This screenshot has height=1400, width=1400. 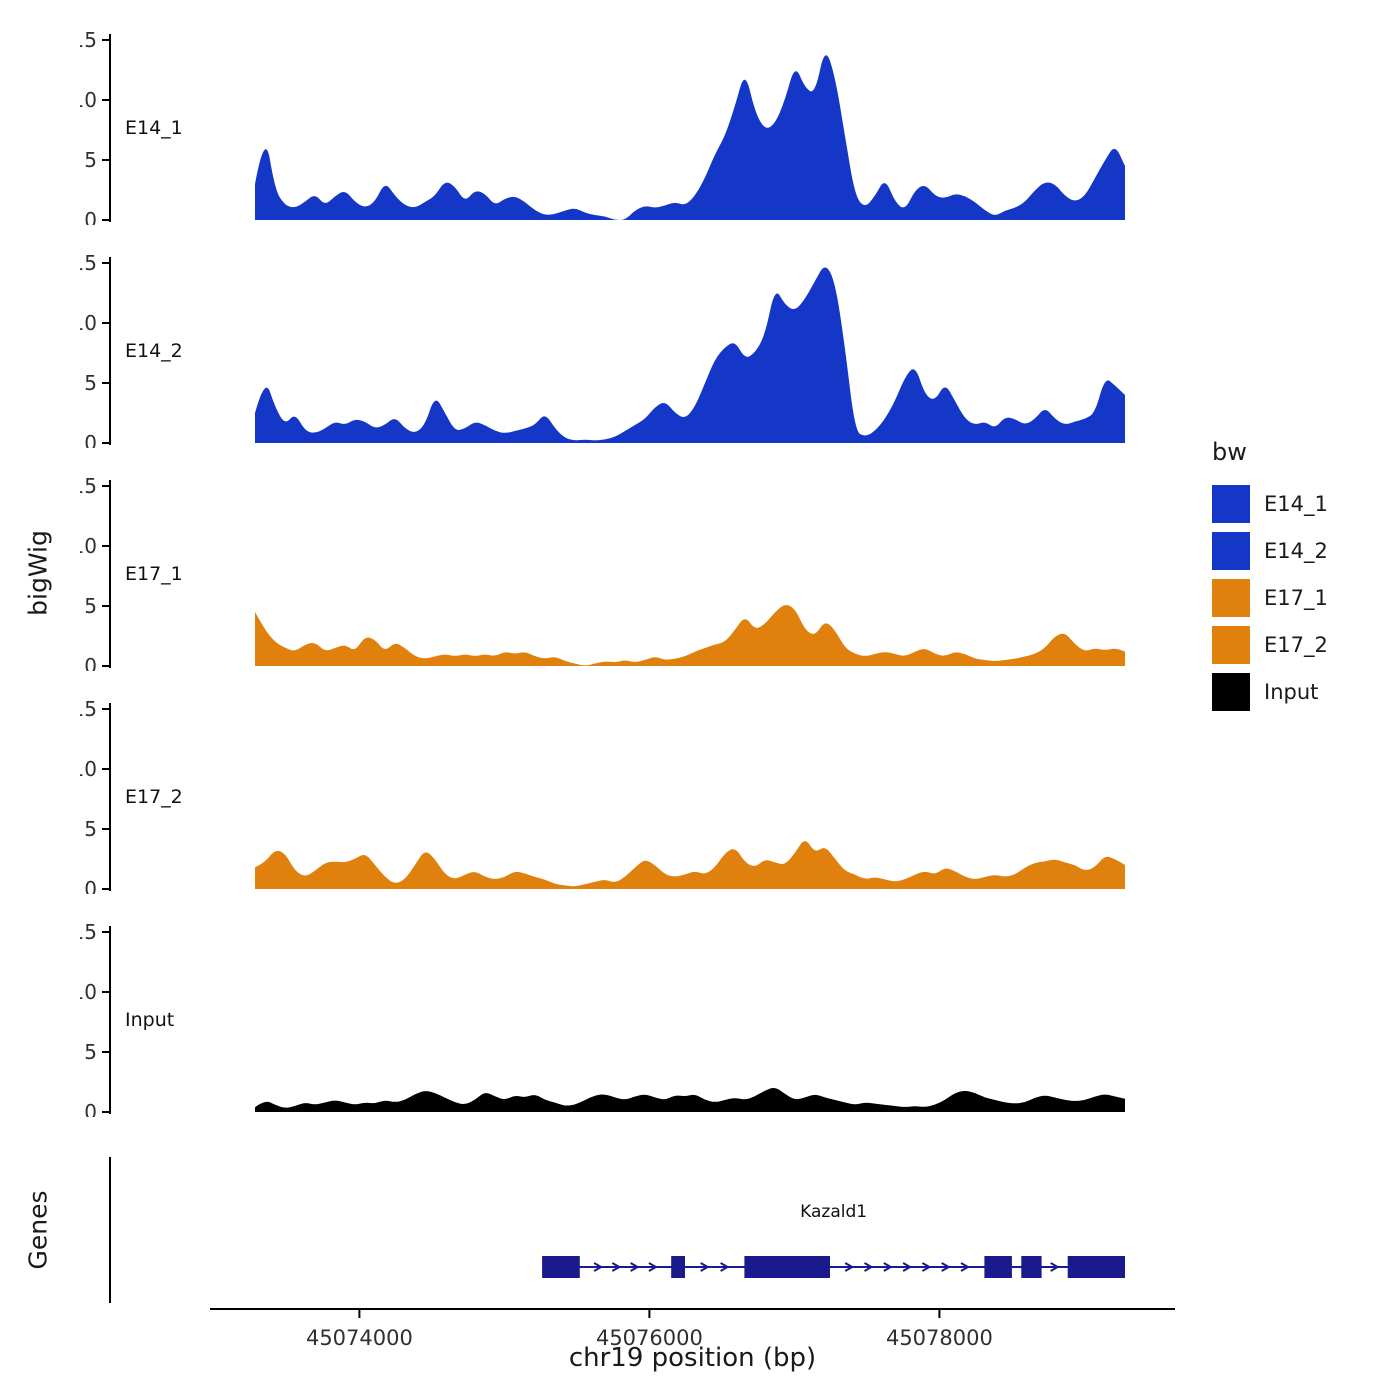 I want to click on legend-label: E17_2, so click(x=1296, y=644).